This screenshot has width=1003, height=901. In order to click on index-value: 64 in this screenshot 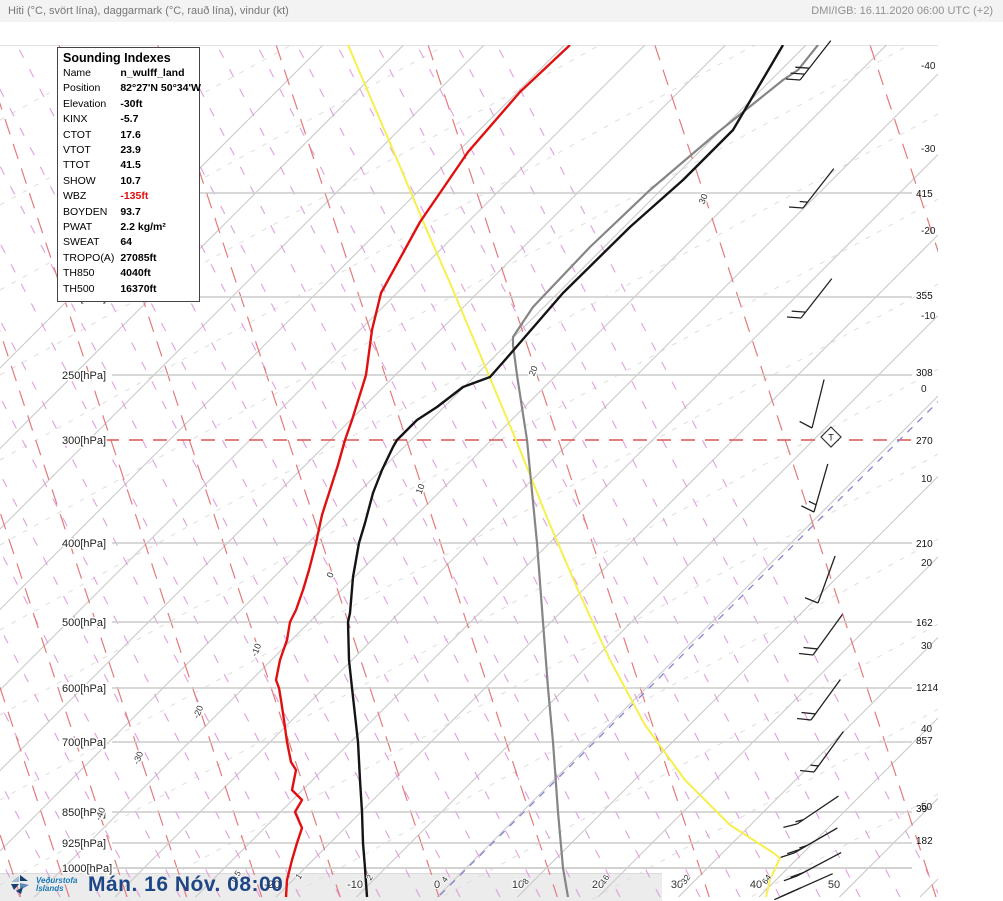, I will do `click(159, 243)`.